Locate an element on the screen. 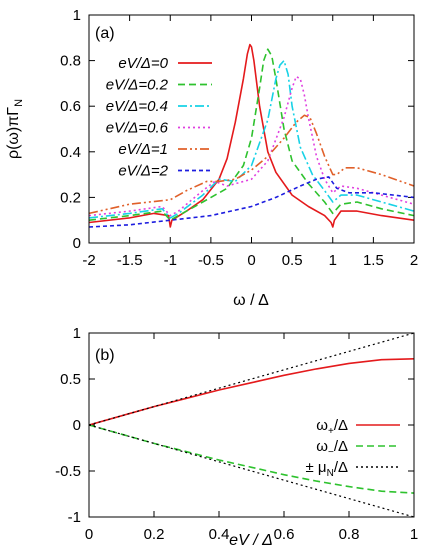  panel-a-ytick-label: 0 is located at coordinates (77, 243).